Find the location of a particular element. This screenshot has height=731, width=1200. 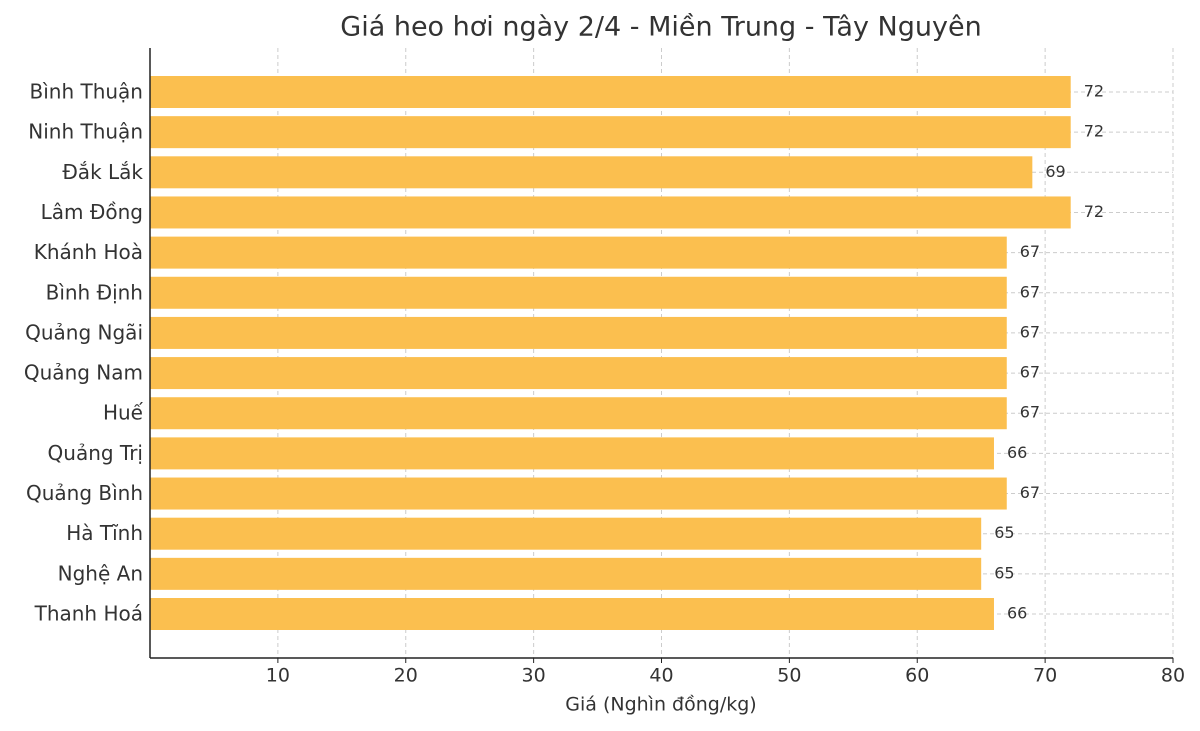

y-tick-label: Đắk Lắk is located at coordinates (102, 172).